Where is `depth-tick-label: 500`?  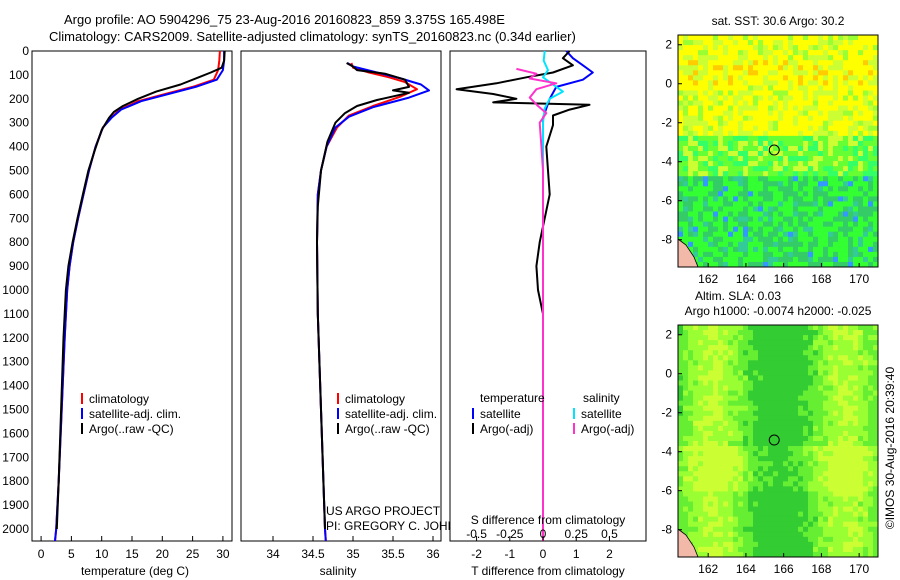
depth-tick-label: 500 is located at coordinates (19, 171).